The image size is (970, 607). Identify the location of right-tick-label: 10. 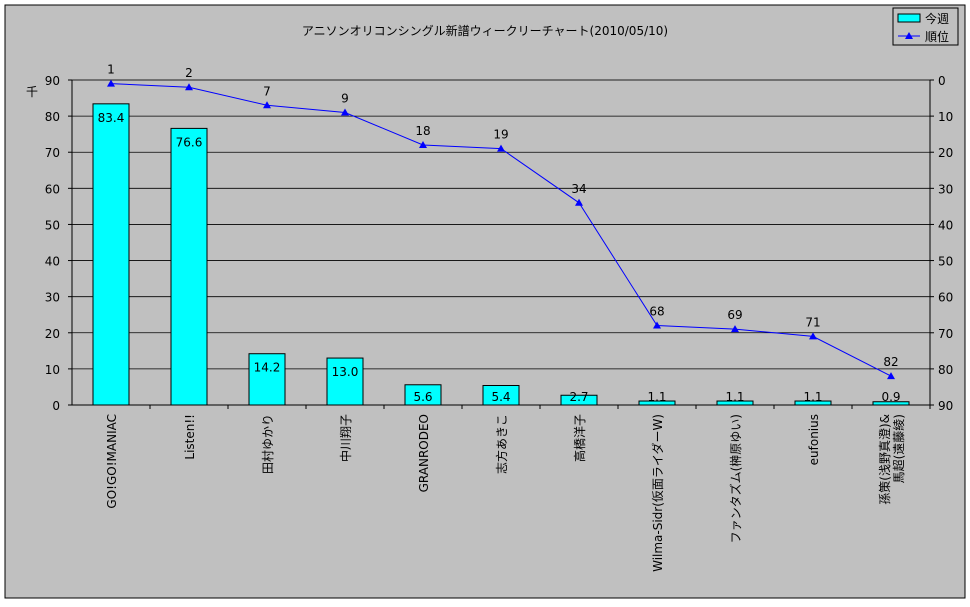
(945, 117).